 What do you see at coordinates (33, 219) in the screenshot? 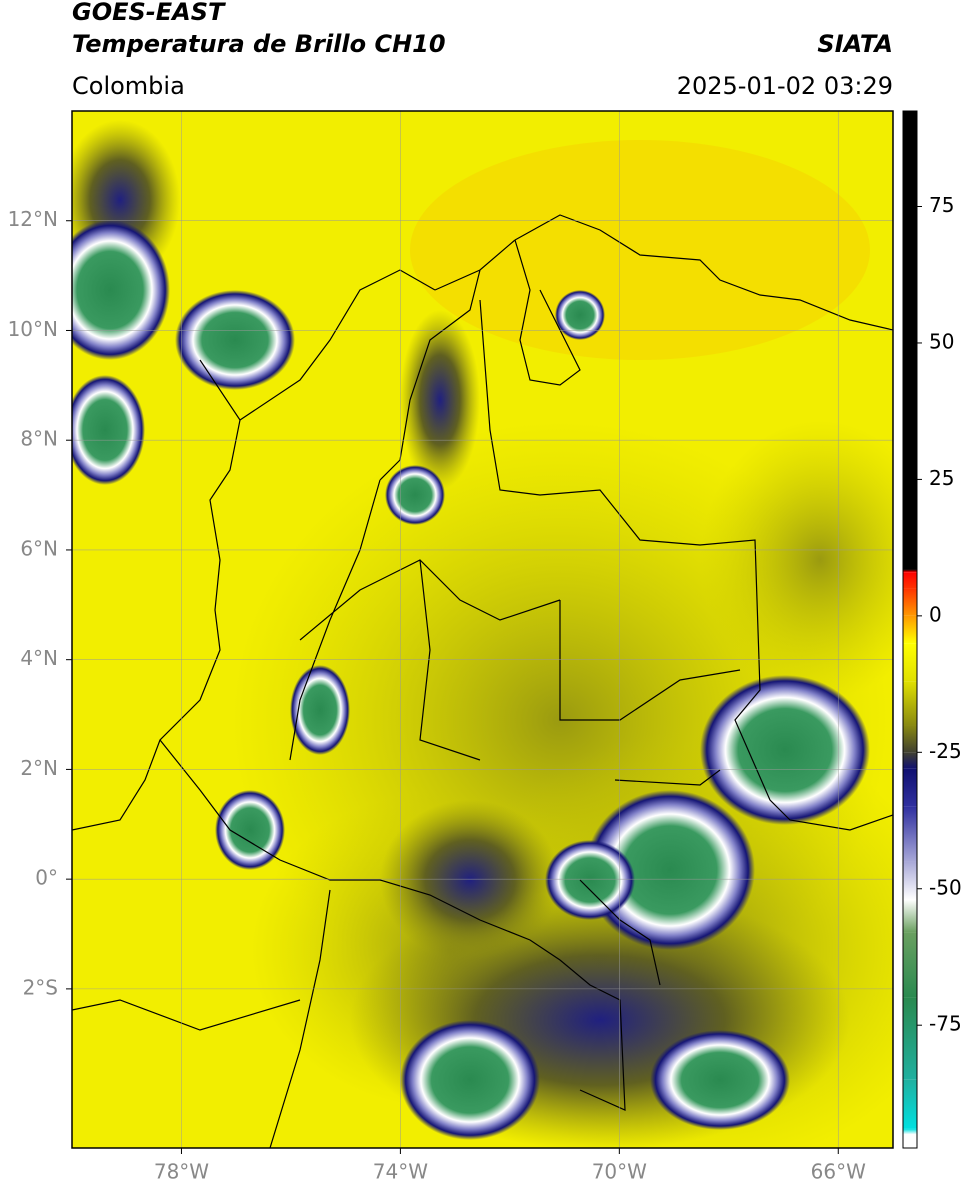
I see `y-tick-label: 12°N` at bounding box center [33, 219].